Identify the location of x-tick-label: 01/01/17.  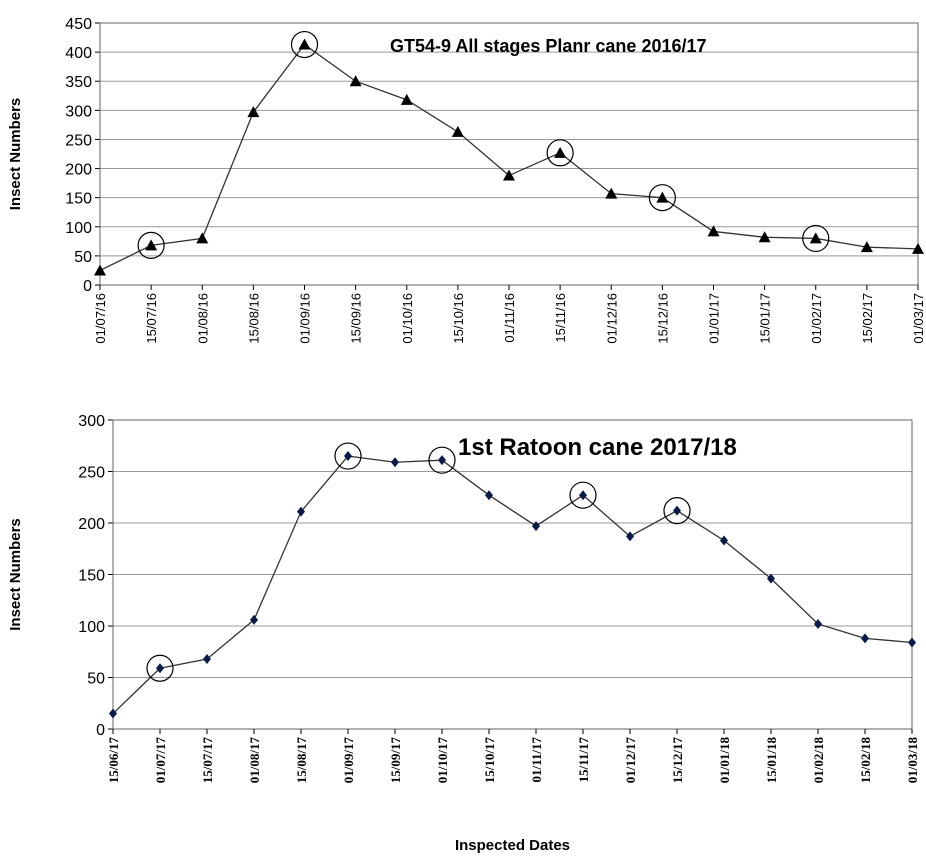
(714, 318).